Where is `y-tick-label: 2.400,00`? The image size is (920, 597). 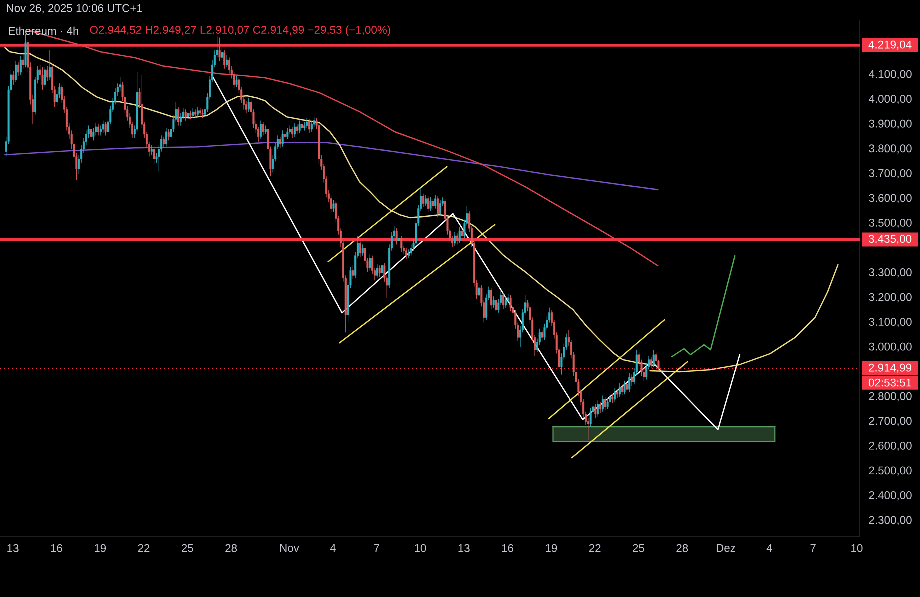
y-tick-label: 2.400,00 is located at coordinates (890, 496).